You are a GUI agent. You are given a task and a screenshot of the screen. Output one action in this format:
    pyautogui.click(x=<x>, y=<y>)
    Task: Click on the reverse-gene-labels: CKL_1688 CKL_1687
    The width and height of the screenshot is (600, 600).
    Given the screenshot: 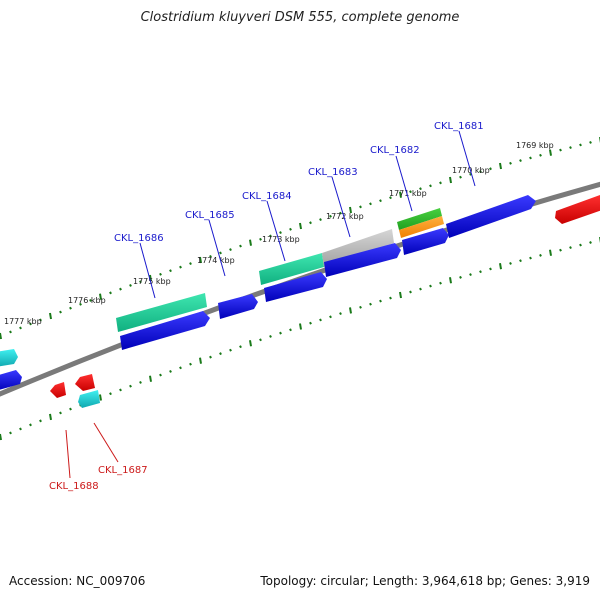 What is the action you would take?
    pyautogui.click(x=98, y=478)
    